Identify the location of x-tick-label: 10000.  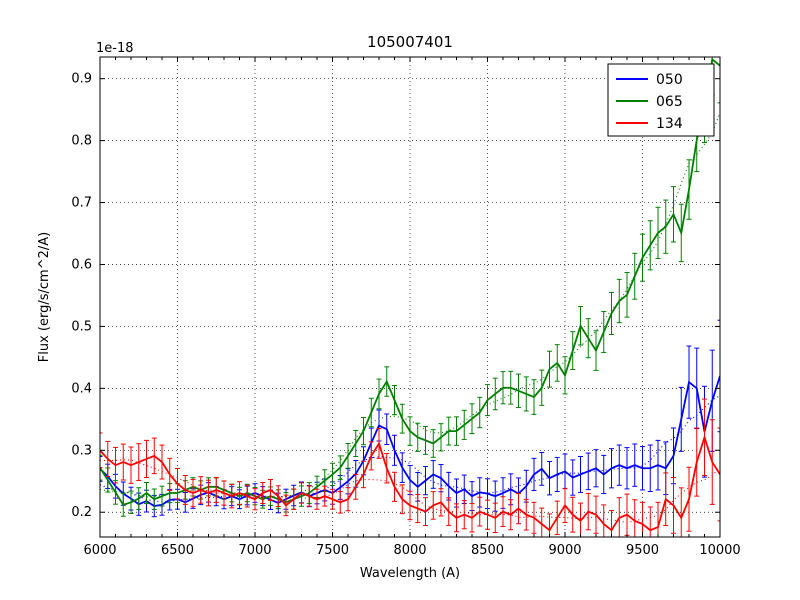
(719, 550).